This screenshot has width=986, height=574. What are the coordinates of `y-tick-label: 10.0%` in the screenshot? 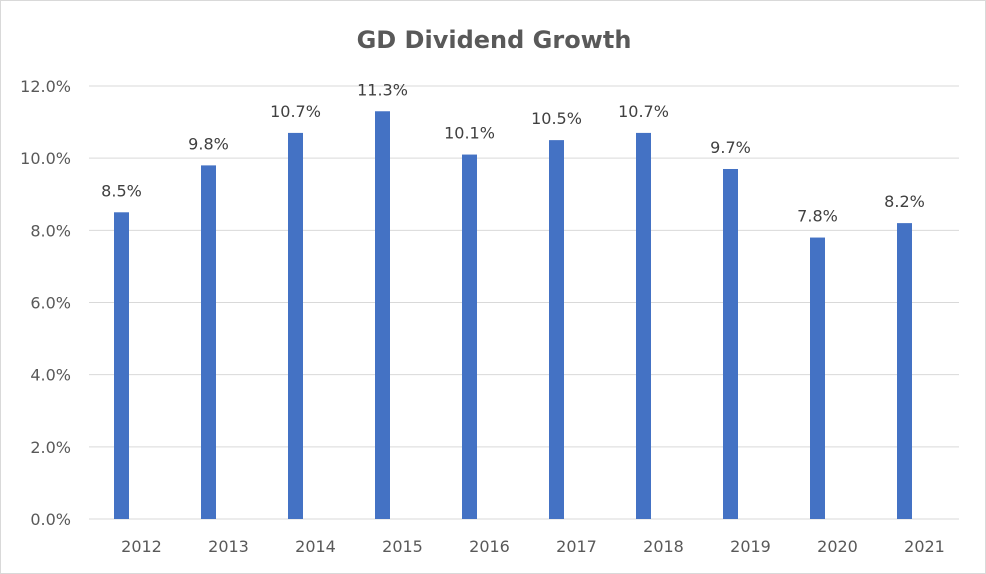 It's located at (45, 158).